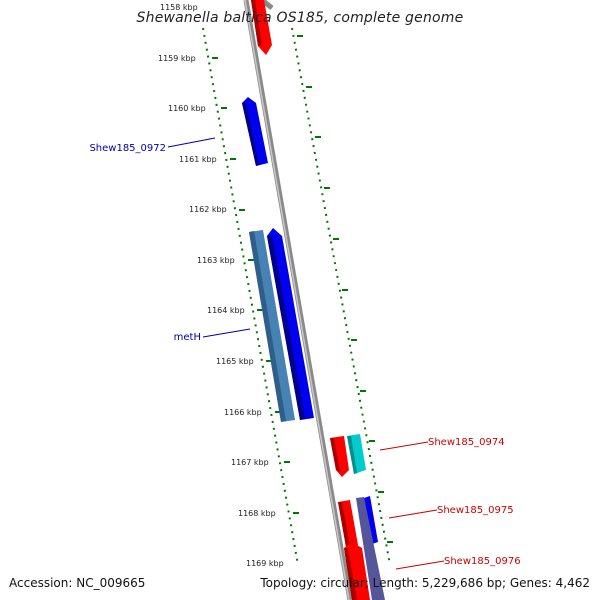 This screenshot has height=600, width=600. What do you see at coordinates (216, 260) in the screenshot?
I see `tick-label: 1163 kbp` at bounding box center [216, 260].